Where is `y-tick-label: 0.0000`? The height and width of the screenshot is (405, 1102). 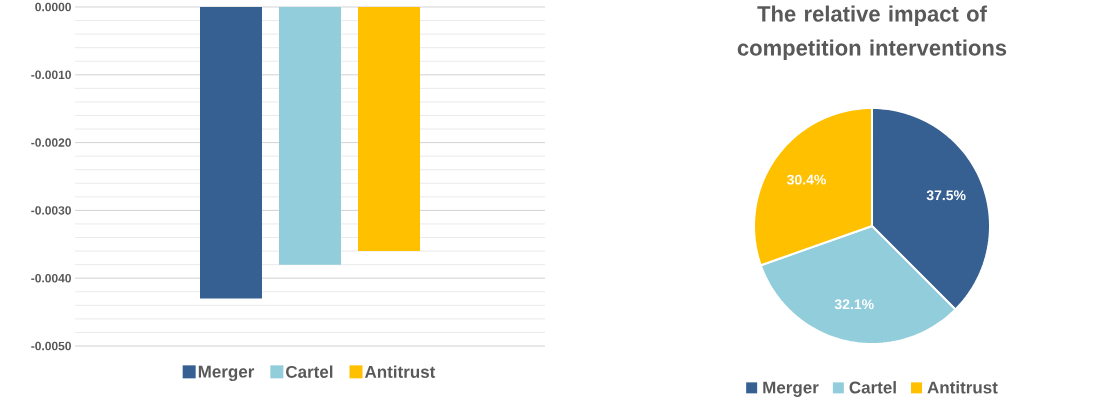
y-tick-label: 0.0000 is located at coordinates (53, 7).